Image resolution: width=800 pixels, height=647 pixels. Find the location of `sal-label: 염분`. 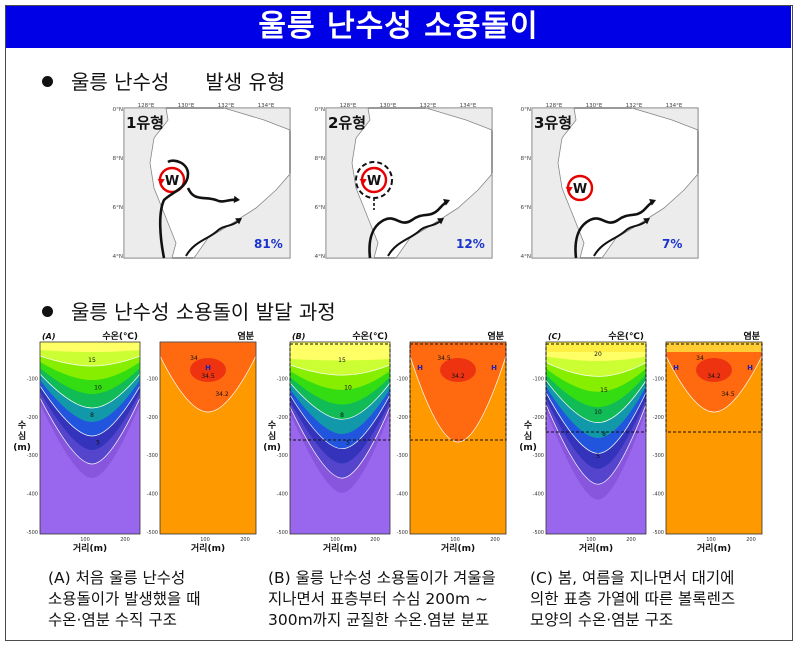

sal-label: 염분 is located at coordinates (751, 336).